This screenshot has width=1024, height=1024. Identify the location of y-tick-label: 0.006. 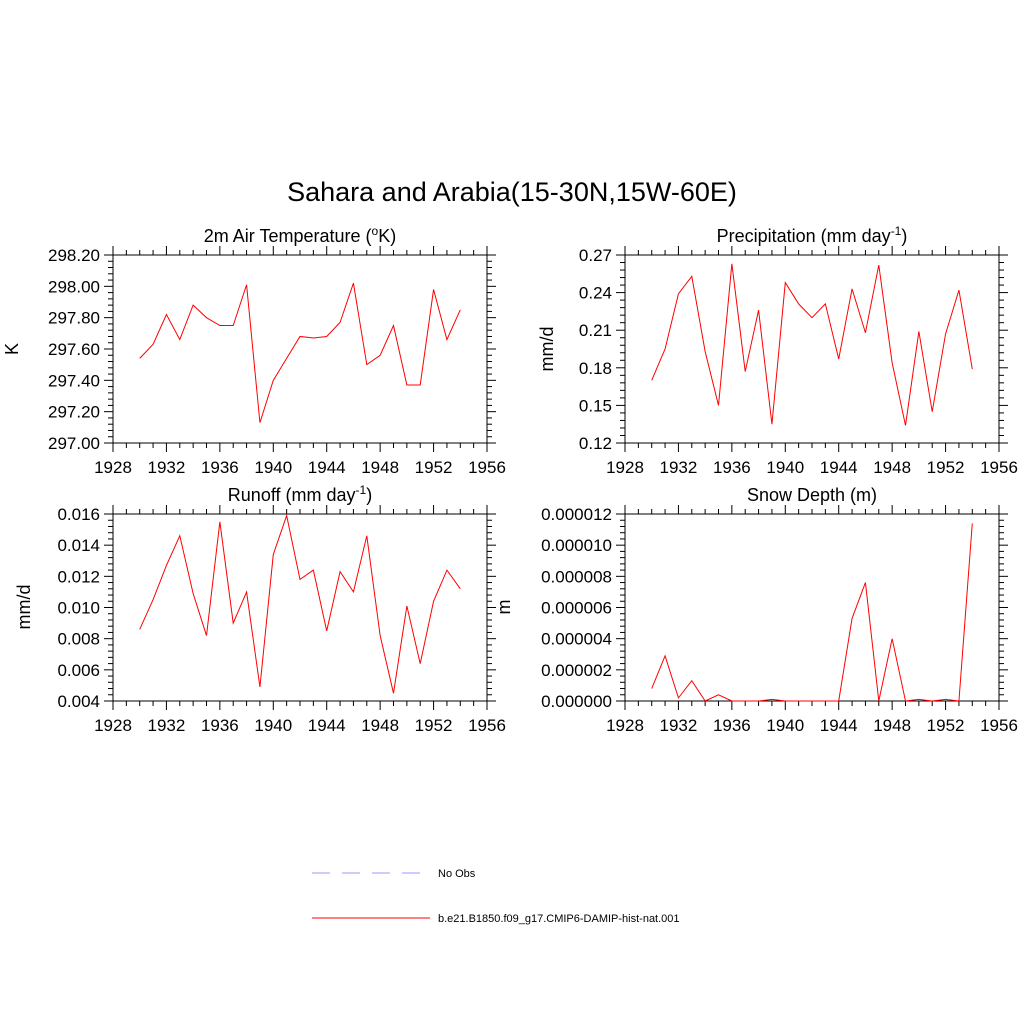
(78, 670).